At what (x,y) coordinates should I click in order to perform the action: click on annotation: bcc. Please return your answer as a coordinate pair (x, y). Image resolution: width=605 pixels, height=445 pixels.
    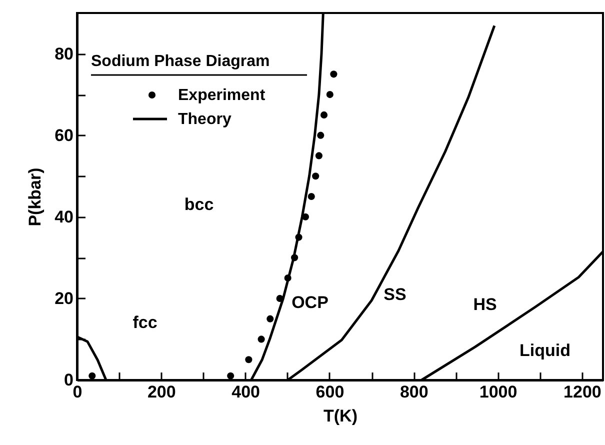
    Looking at the image, I should click on (199, 204).